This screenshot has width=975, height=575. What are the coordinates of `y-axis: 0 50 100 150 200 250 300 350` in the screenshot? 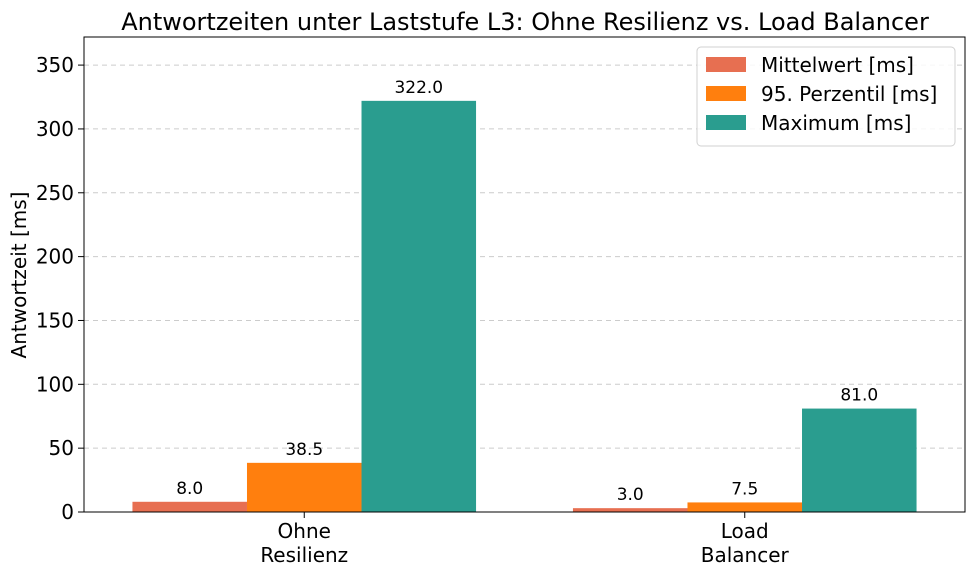 It's located at (60, 288).